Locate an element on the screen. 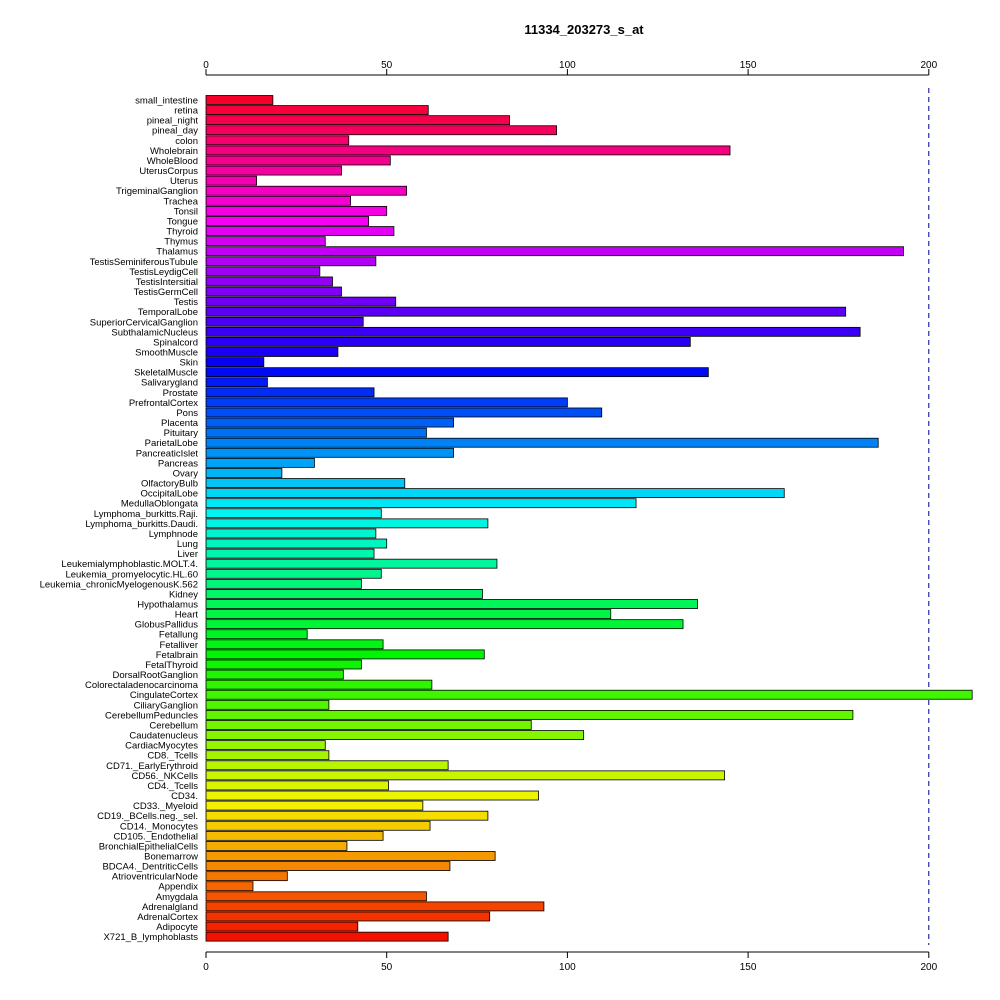 The image size is (1000, 1000). category-label: TestisSeminiferousTubule is located at coordinates (144, 262).